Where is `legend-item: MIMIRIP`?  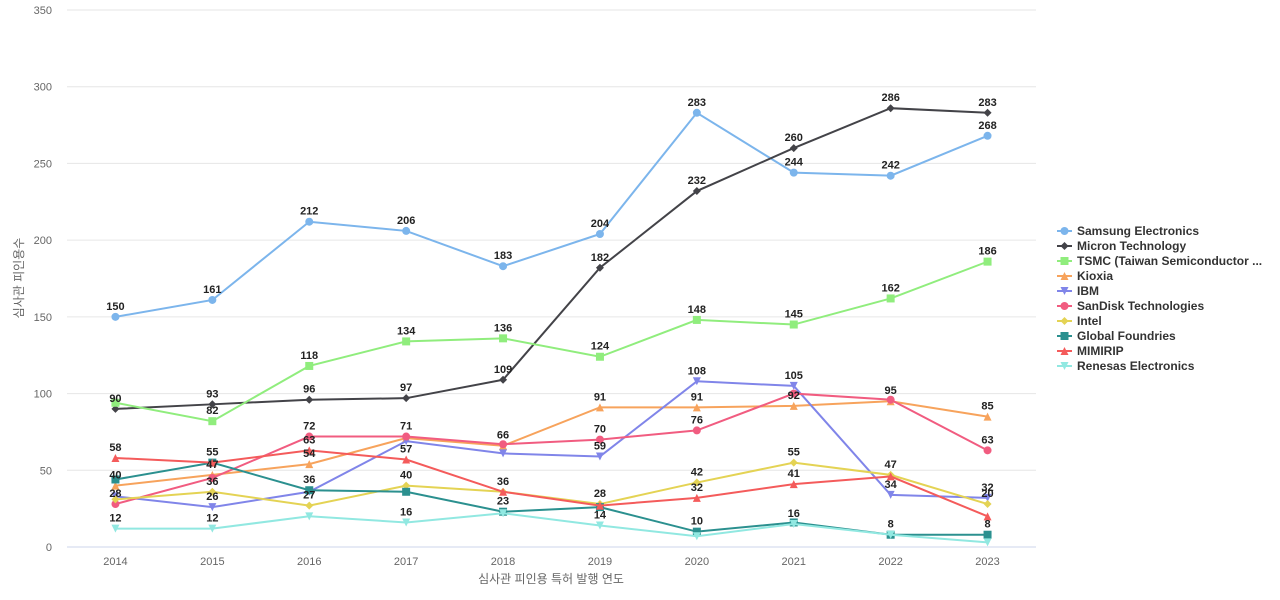 legend-item: MIMIRIP is located at coordinates (1090, 351).